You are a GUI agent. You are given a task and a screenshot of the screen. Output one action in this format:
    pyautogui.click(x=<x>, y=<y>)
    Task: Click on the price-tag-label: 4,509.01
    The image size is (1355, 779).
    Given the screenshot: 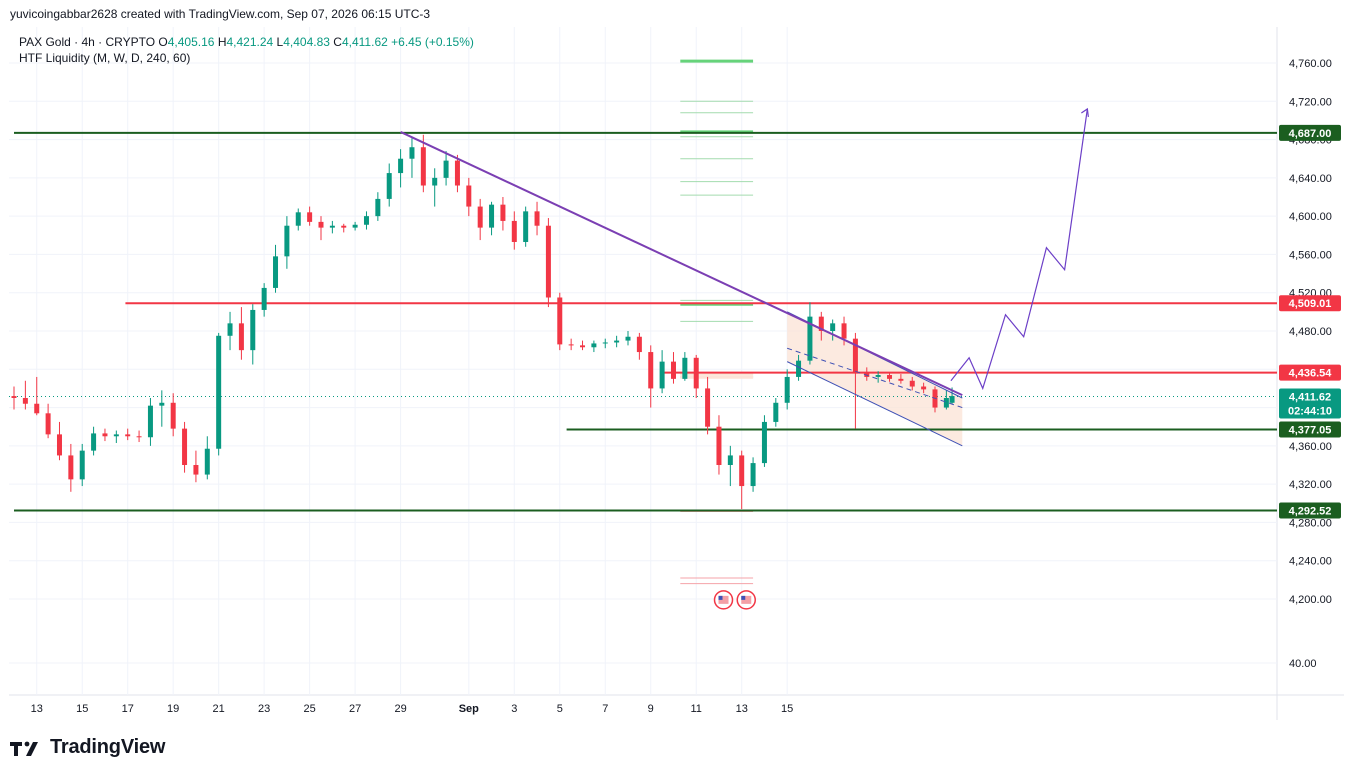 What is the action you would take?
    pyautogui.click(x=1310, y=304)
    